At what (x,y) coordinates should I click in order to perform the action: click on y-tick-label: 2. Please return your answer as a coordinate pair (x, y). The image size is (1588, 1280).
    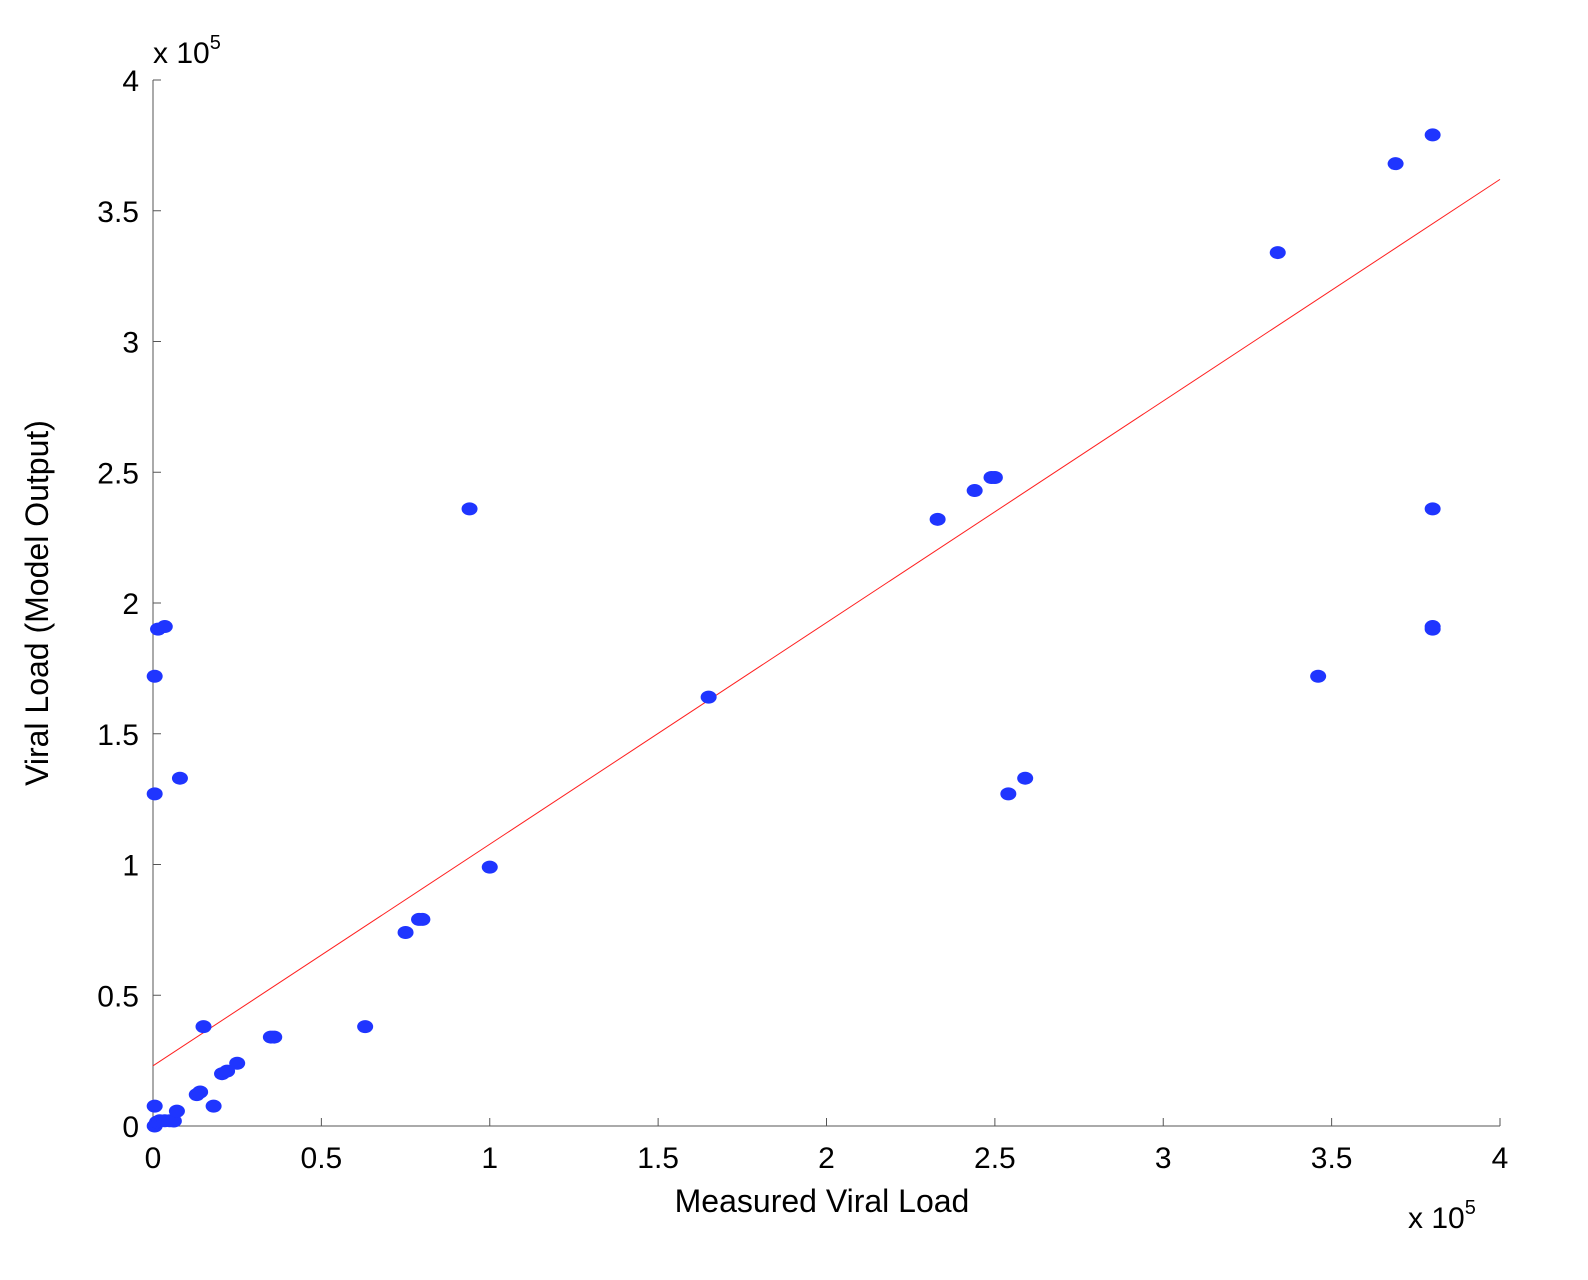
    Looking at the image, I should click on (130, 604).